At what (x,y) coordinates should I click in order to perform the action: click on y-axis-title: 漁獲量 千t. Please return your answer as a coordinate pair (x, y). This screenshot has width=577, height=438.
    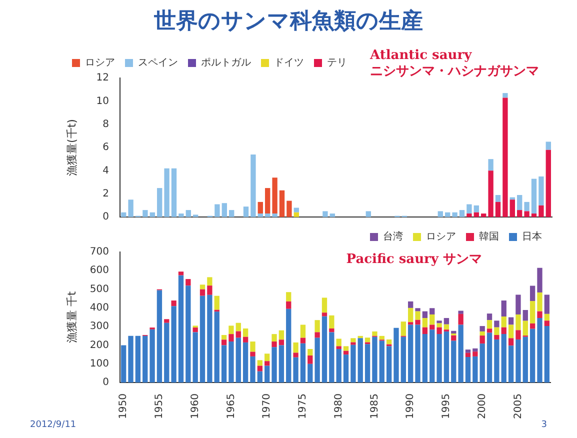
    Looking at the image, I should click on (71, 317).